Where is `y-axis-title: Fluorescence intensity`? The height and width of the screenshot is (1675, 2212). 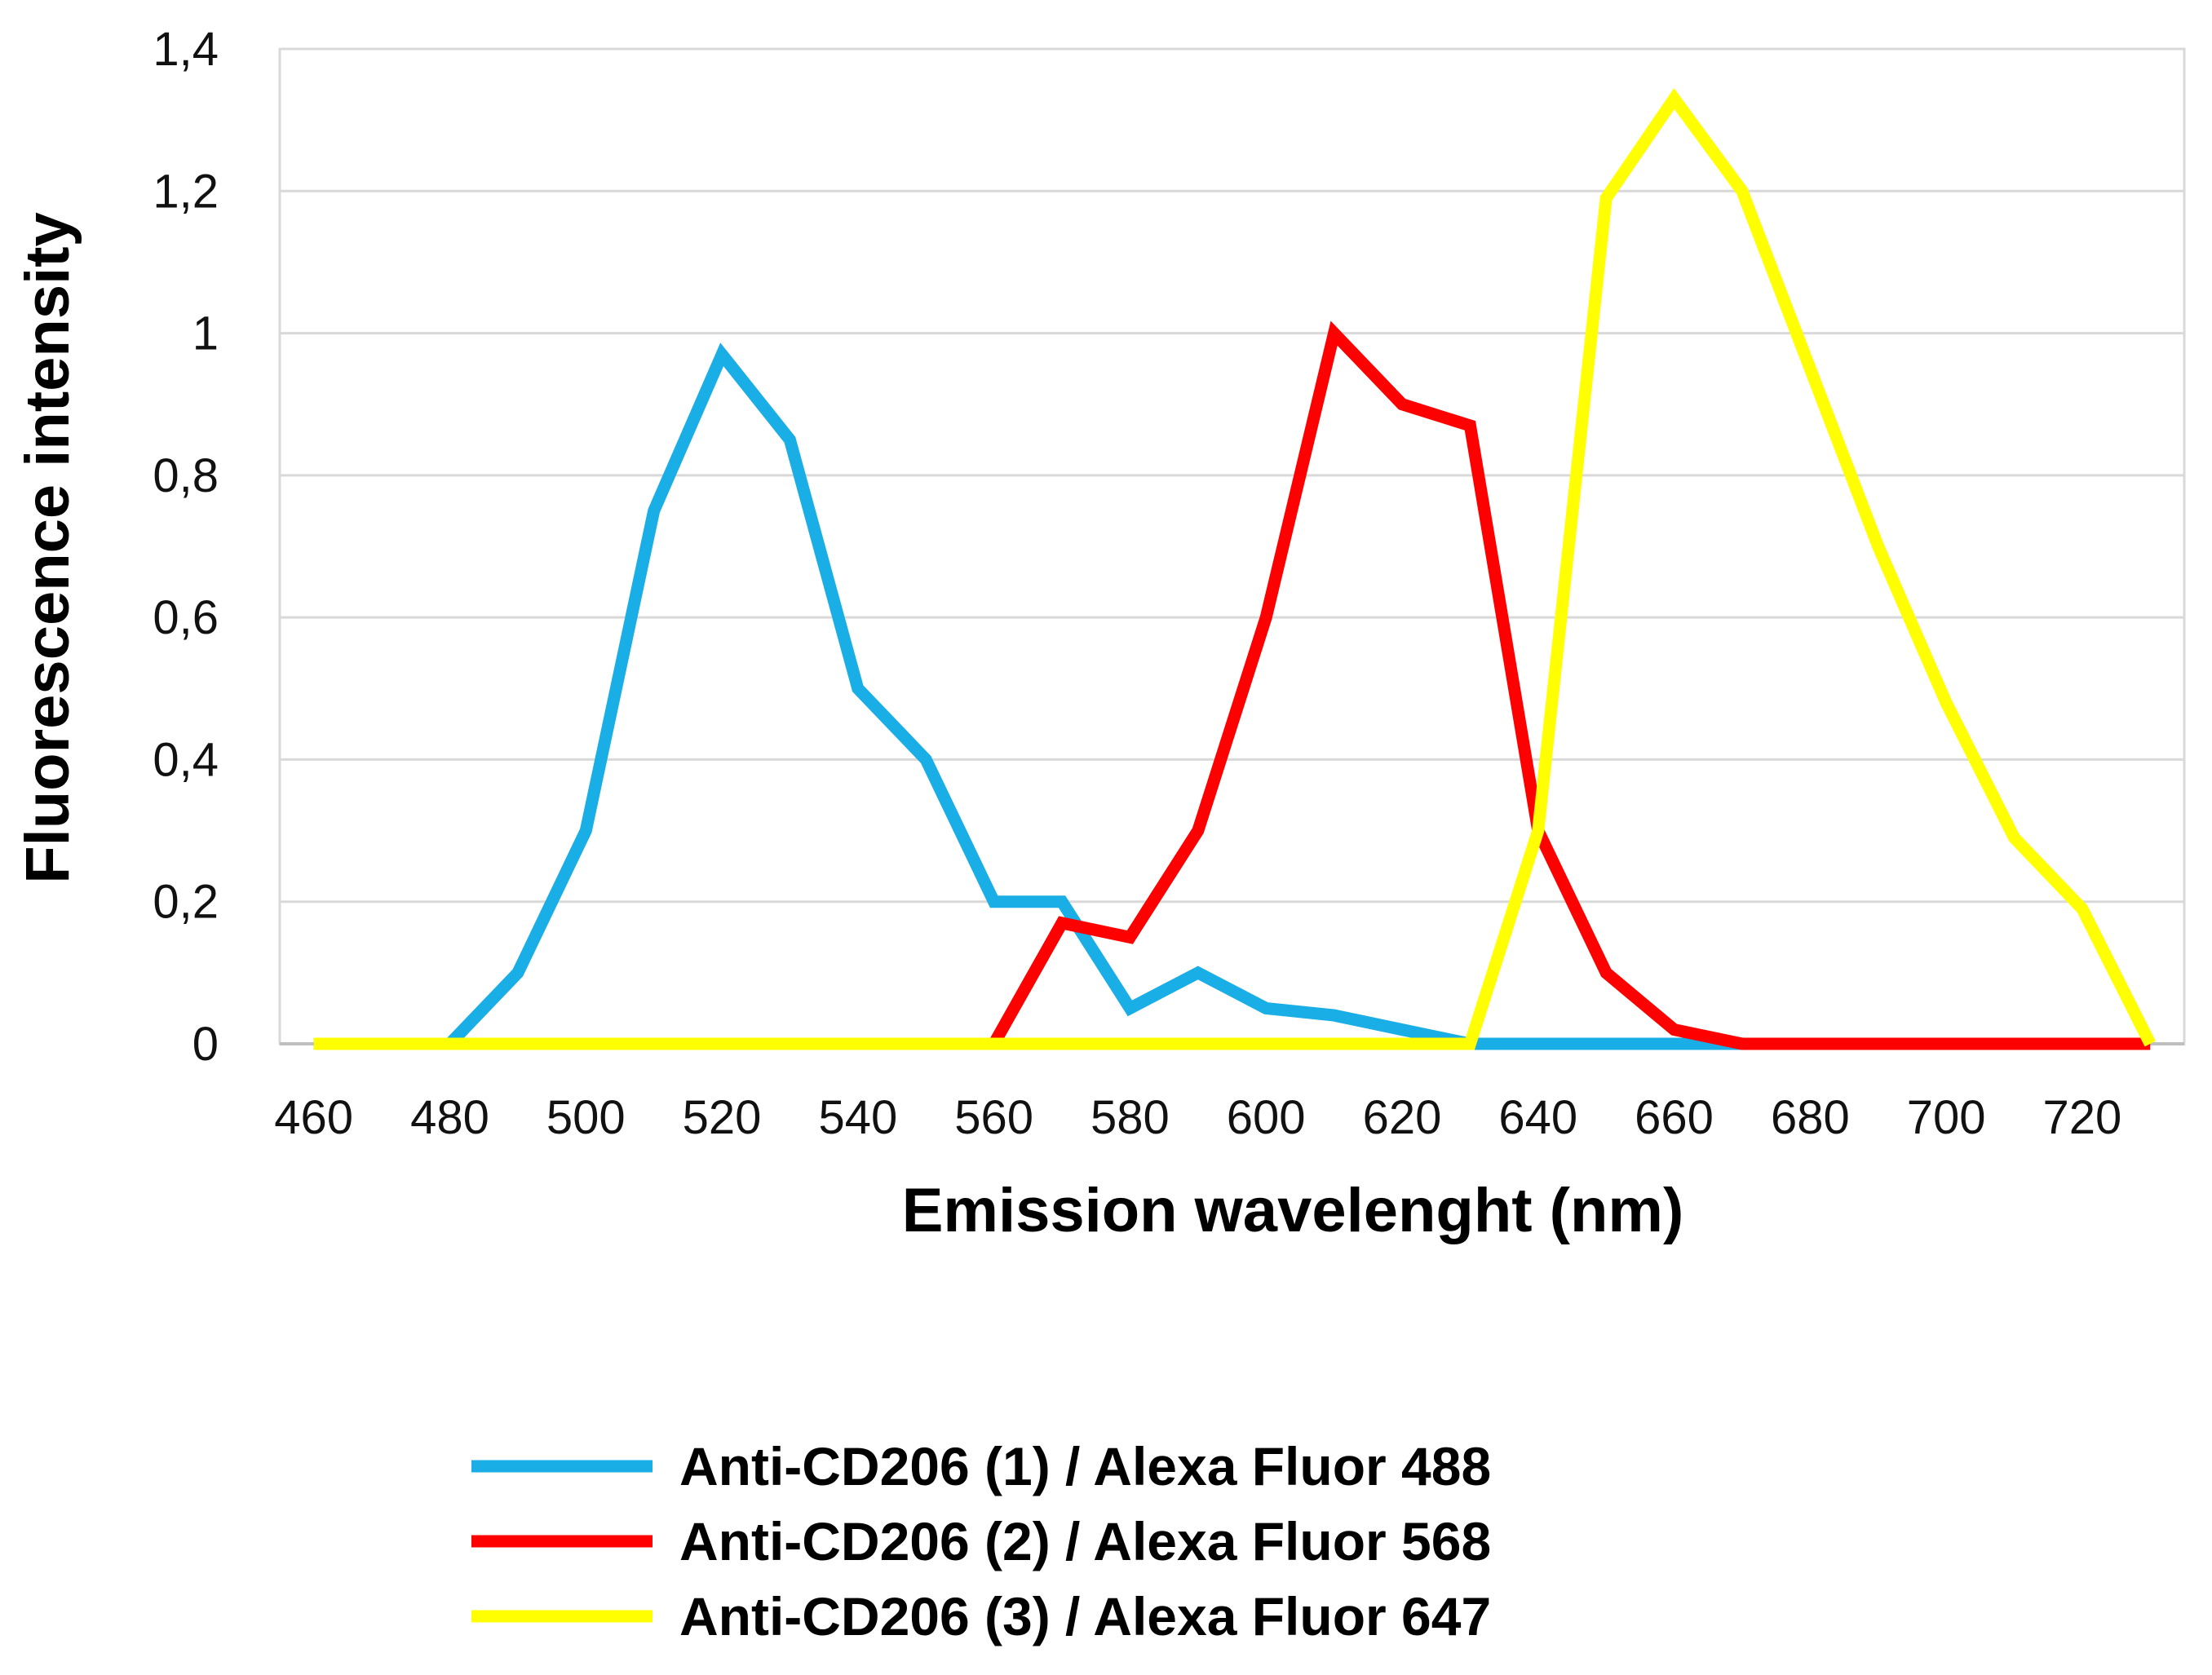
y-axis-title: Fluorescence intensity is located at coordinates (47, 548).